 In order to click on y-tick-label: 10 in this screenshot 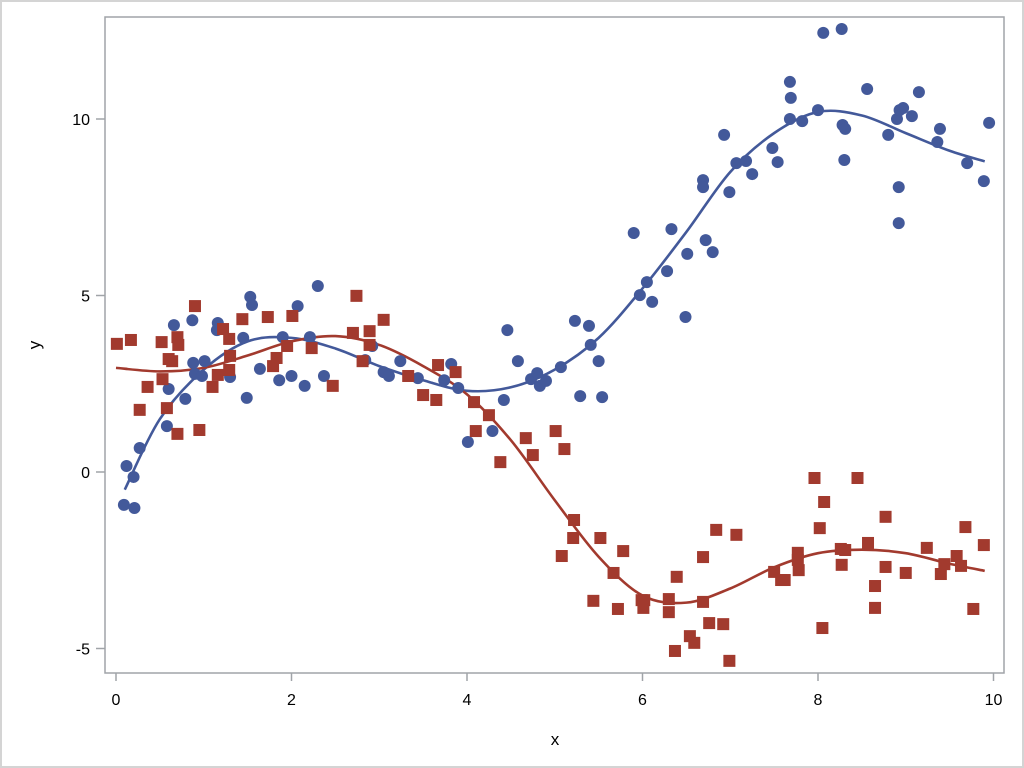, I will do `click(81, 120)`.